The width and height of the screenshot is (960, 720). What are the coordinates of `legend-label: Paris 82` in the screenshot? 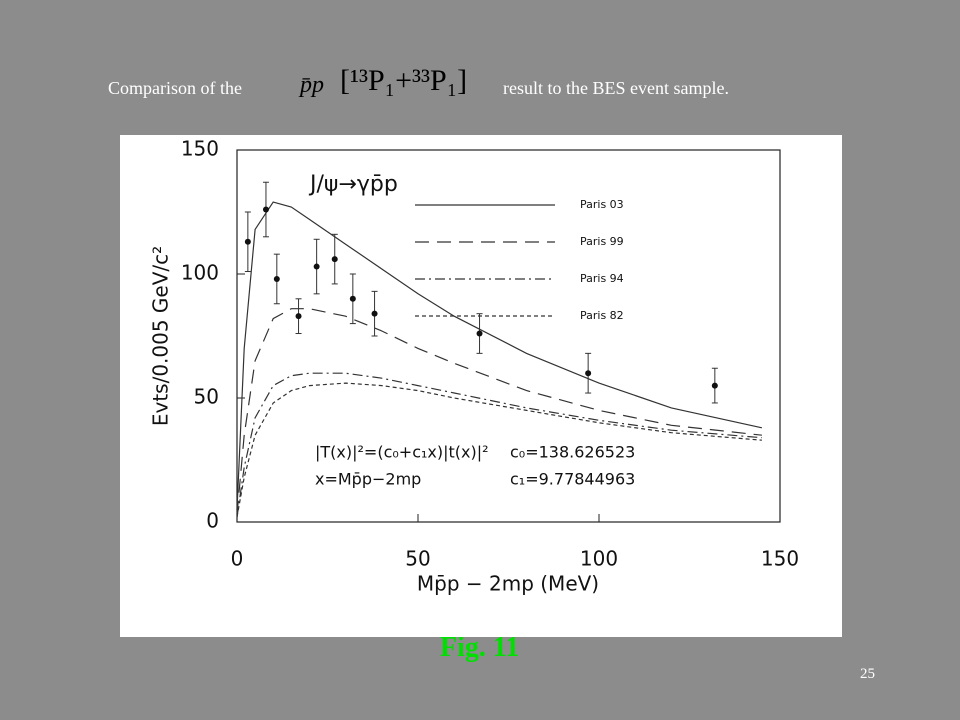 It's located at (602, 315).